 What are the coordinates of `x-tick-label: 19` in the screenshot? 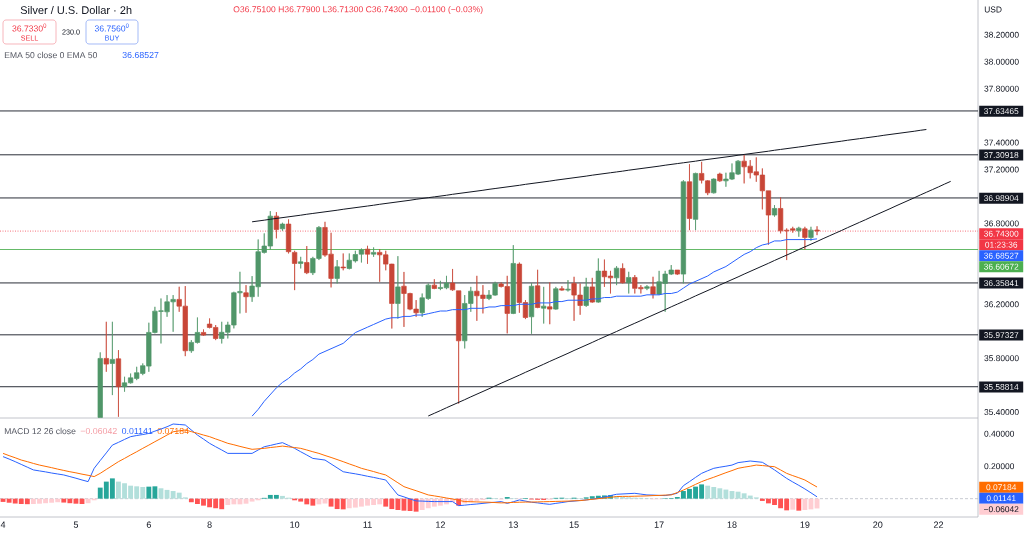 It's located at (805, 524).